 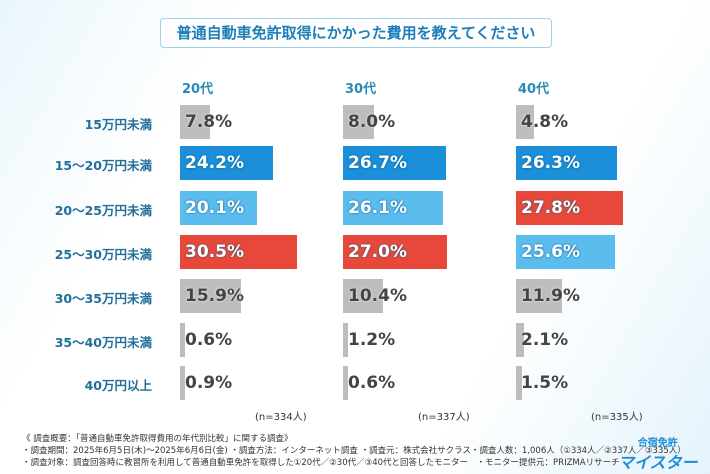 I want to click on data-label: 2.1%, so click(x=545, y=340).